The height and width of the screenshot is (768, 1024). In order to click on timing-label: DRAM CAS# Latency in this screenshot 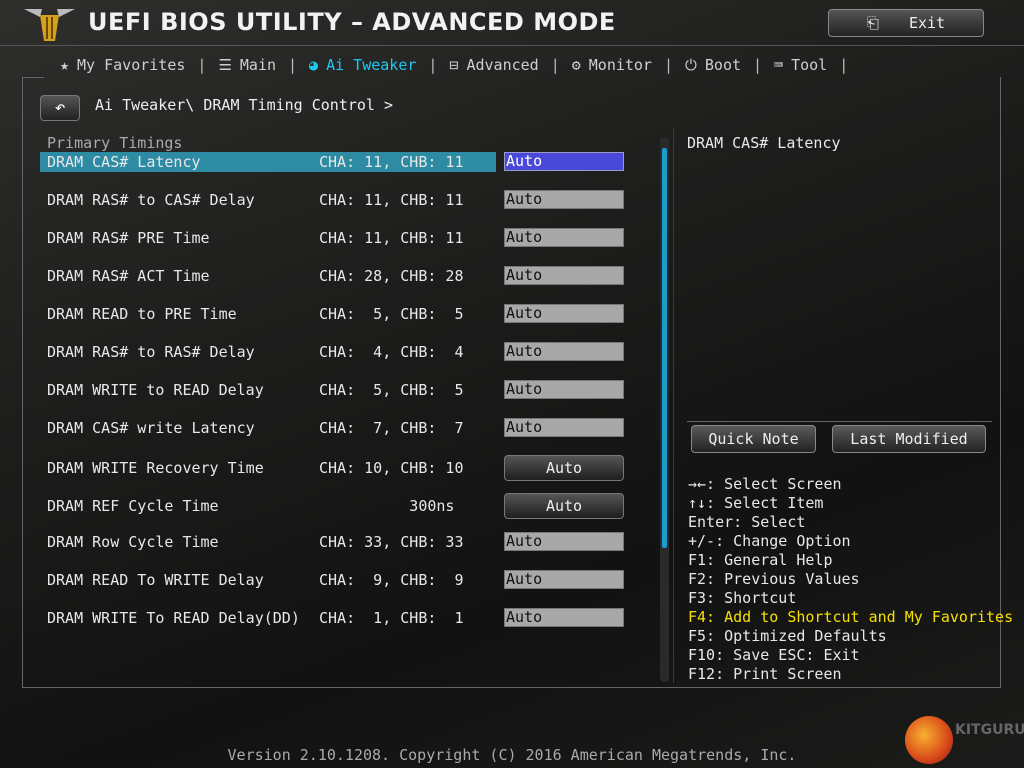, I will do `click(124, 162)`.